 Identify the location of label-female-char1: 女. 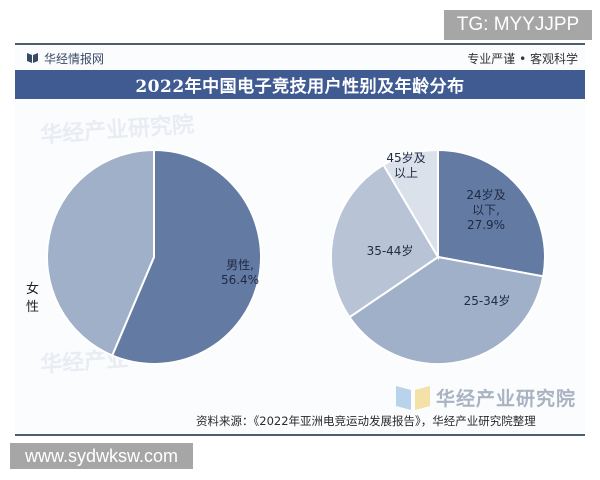
(33, 289).